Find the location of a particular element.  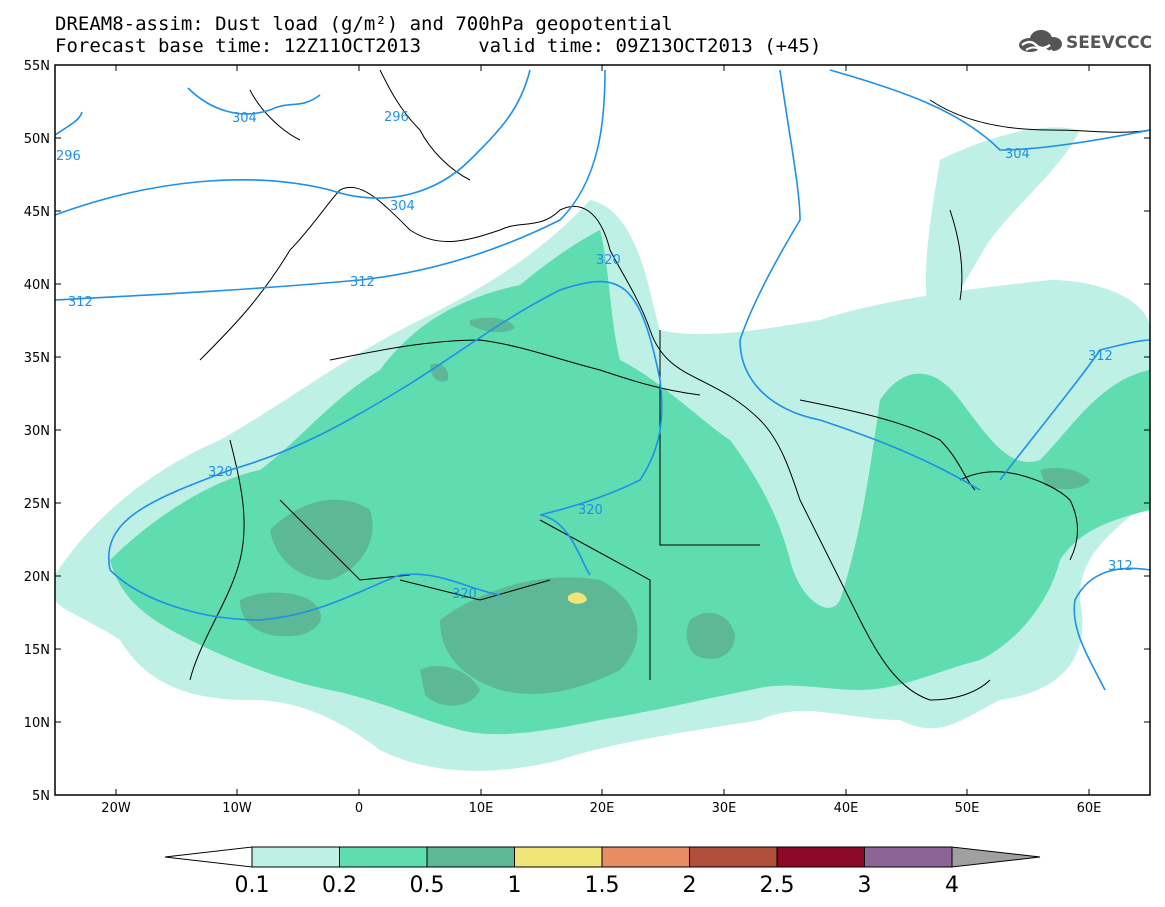

colorbar-label: 4 is located at coordinates (952, 885).